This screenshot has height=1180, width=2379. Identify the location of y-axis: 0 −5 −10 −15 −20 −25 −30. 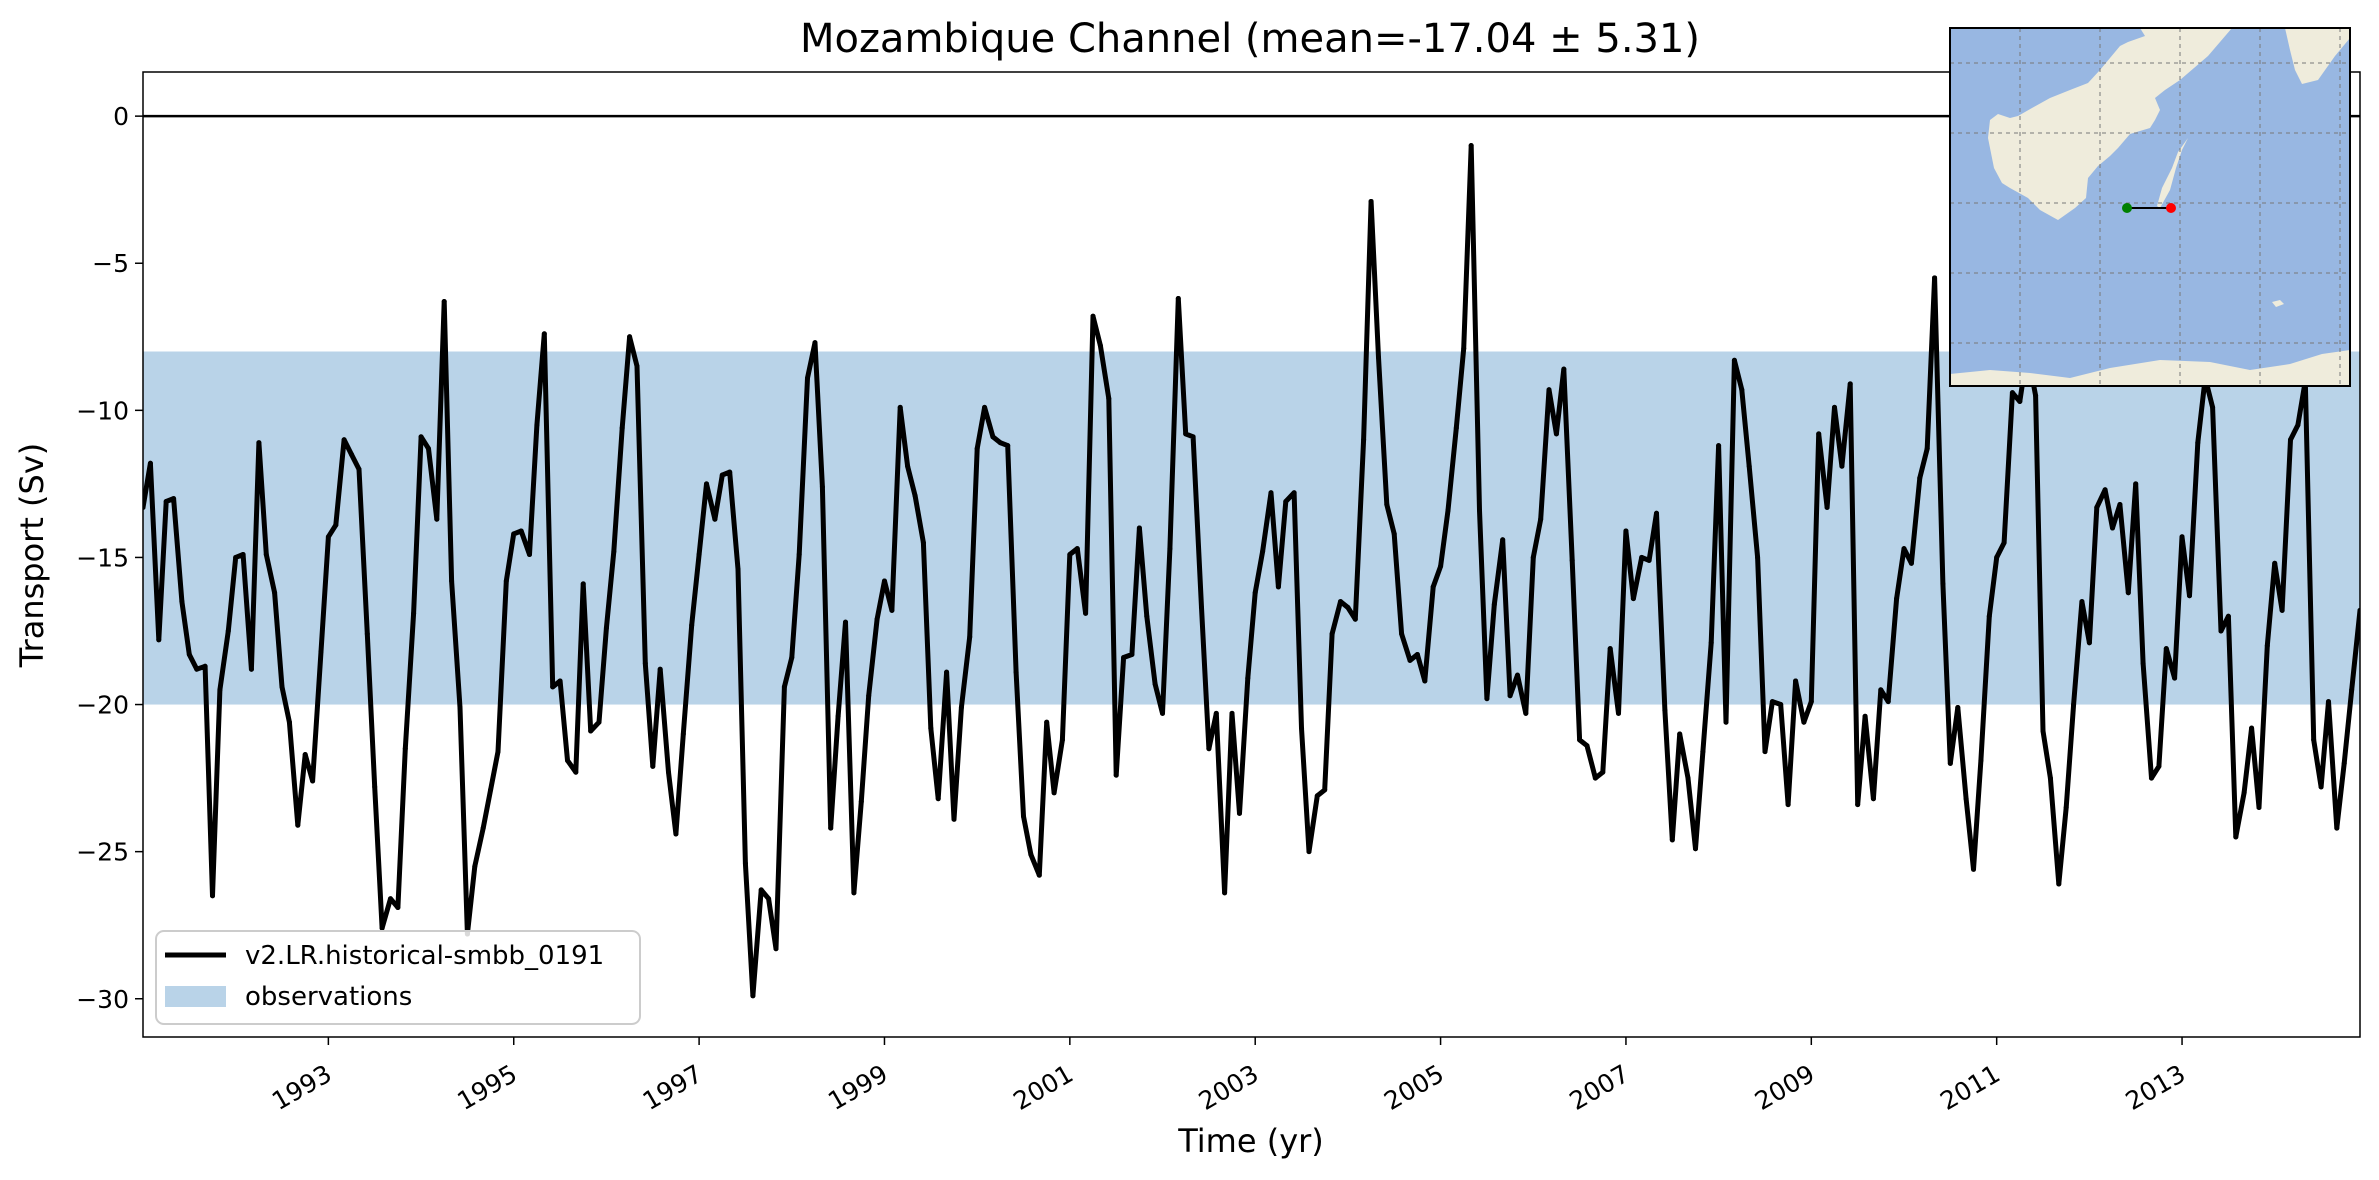
(109, 558).